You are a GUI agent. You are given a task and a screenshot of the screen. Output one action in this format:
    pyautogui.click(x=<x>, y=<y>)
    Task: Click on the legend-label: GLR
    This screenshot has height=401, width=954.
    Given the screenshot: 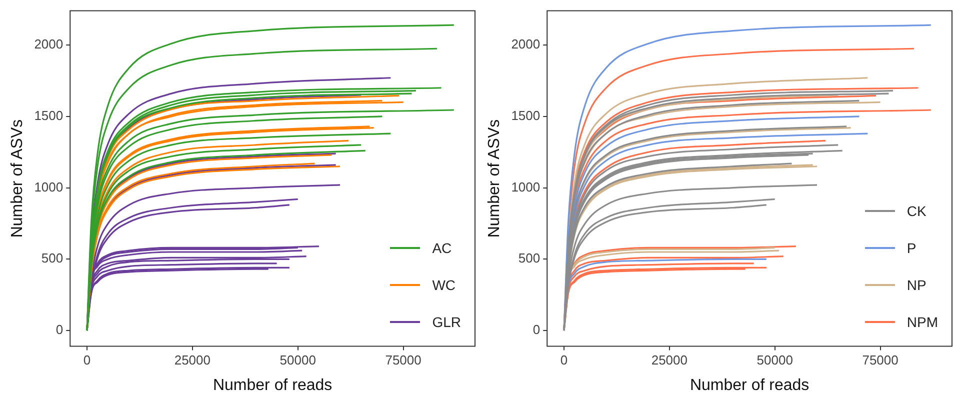 What is the action you would take?
    pyautogui.click(x=446, y=322)
    